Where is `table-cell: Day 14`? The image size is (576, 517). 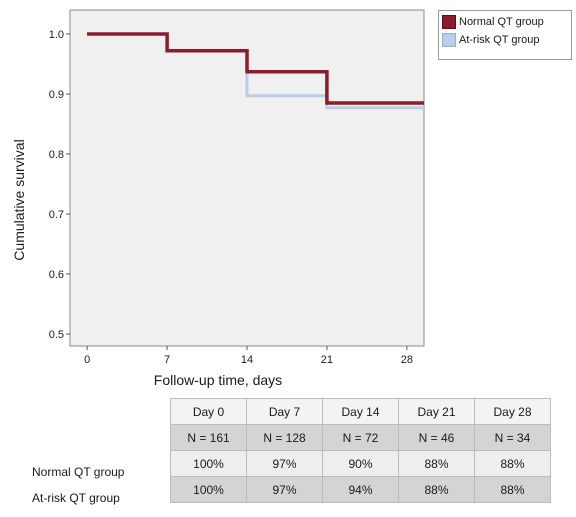
table-cell: Day 14 is located at coordinates (360, 411).